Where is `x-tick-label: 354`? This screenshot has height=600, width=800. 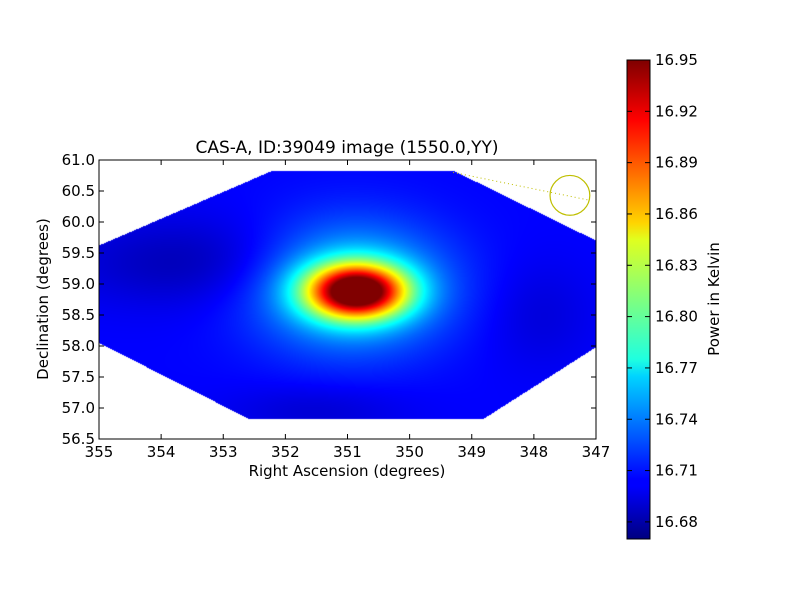 x-tick-label: 354 is located at coordinates (161, 452).